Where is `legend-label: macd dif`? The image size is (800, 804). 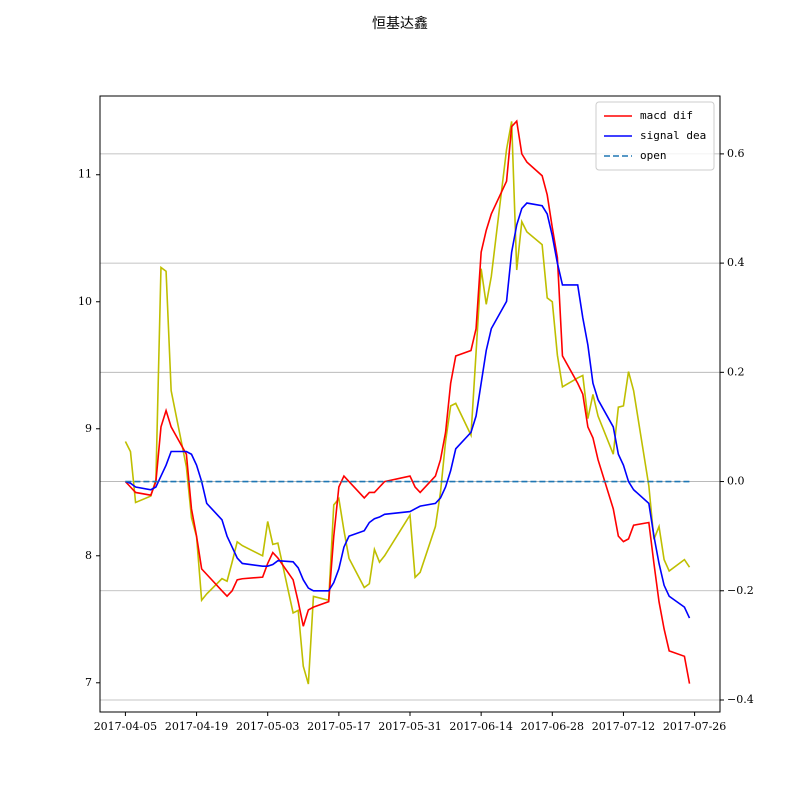 legend-label: macd dif is located at coordinates (666, 115).